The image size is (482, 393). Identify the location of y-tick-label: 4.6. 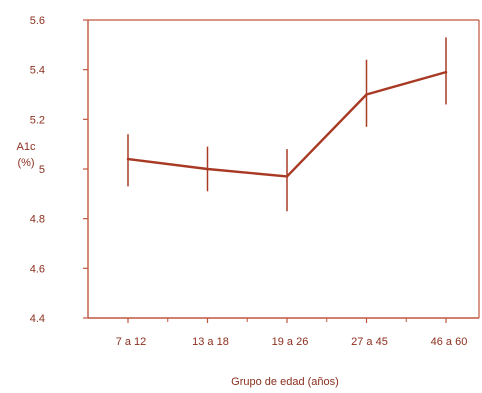
(37, 269).